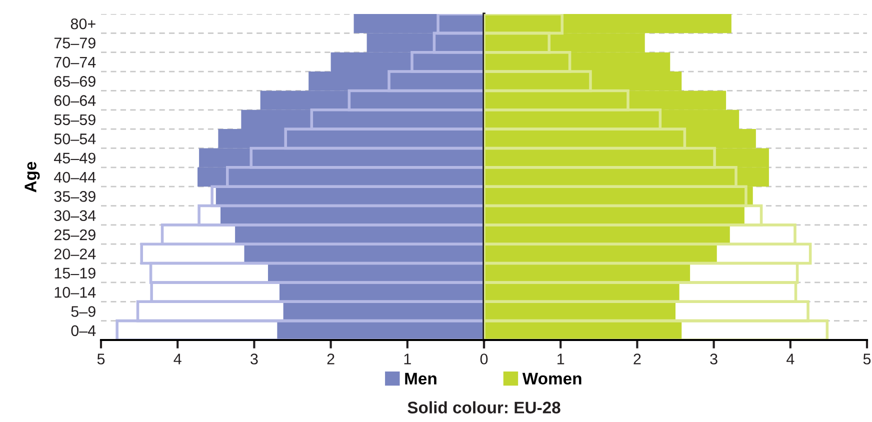 The image size is (872, 422). What do you see at coordinates (75, 100) in the screenshot?
I see `y-tick-label: 60–64` at bounding box center [75, 100].